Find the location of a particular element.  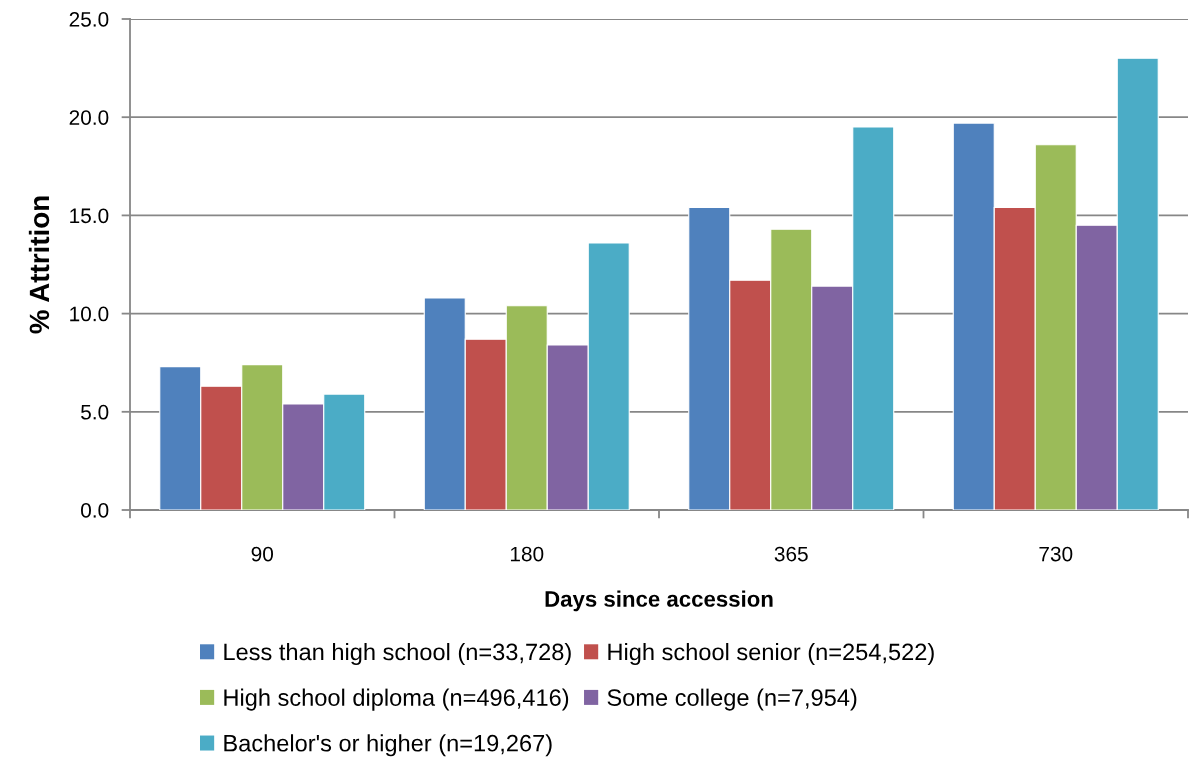

x-tick-label: 180 is located at coordinates (527, 554).